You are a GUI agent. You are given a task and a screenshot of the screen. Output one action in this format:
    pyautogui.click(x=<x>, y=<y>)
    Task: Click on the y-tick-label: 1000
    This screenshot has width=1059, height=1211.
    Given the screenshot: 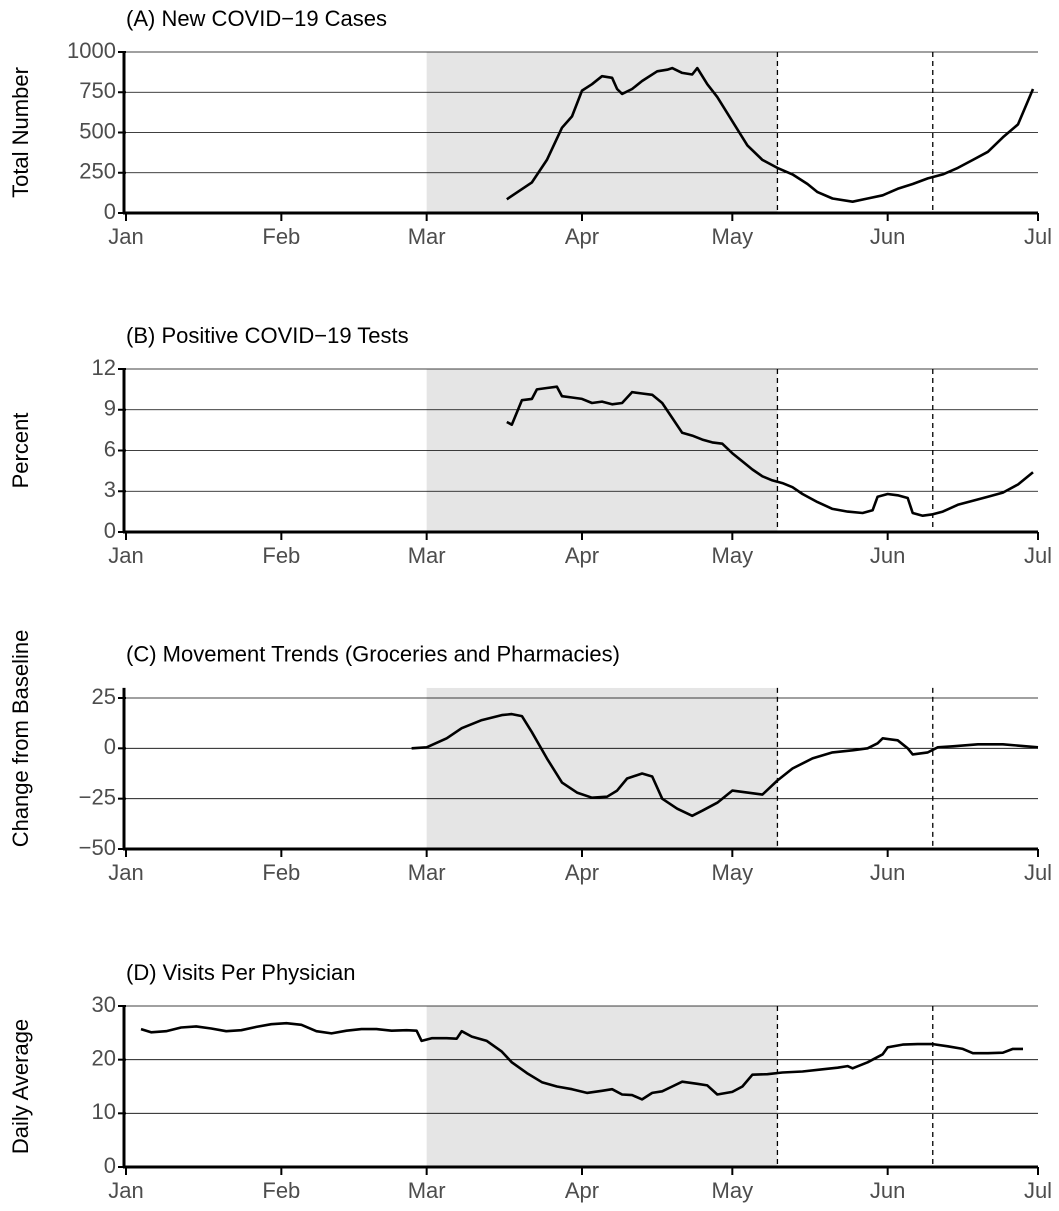 What is the action you would take?
    pyautogui.click(x=91, y=50)
    